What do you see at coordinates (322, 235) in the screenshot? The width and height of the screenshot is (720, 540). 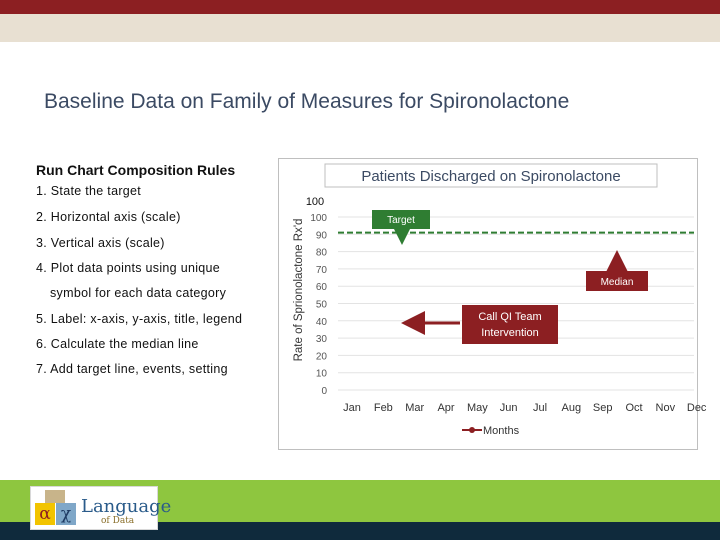 I see `y-tick-label: 90` at bounding box center [322, 235].